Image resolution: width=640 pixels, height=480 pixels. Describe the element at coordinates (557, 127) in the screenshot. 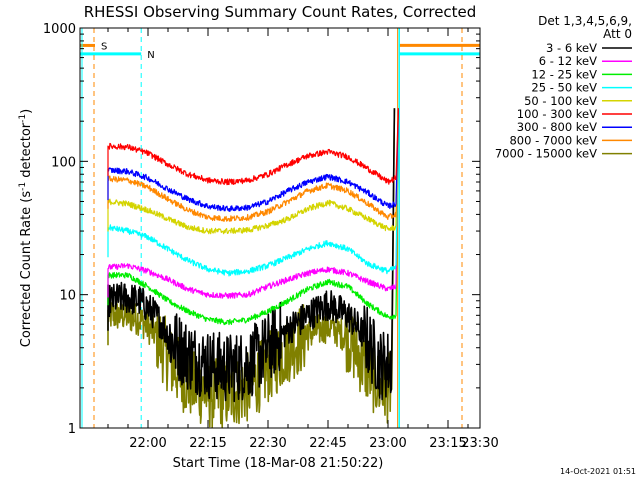

I see `legend-entry-label: 300 - 800 keV` at that location.